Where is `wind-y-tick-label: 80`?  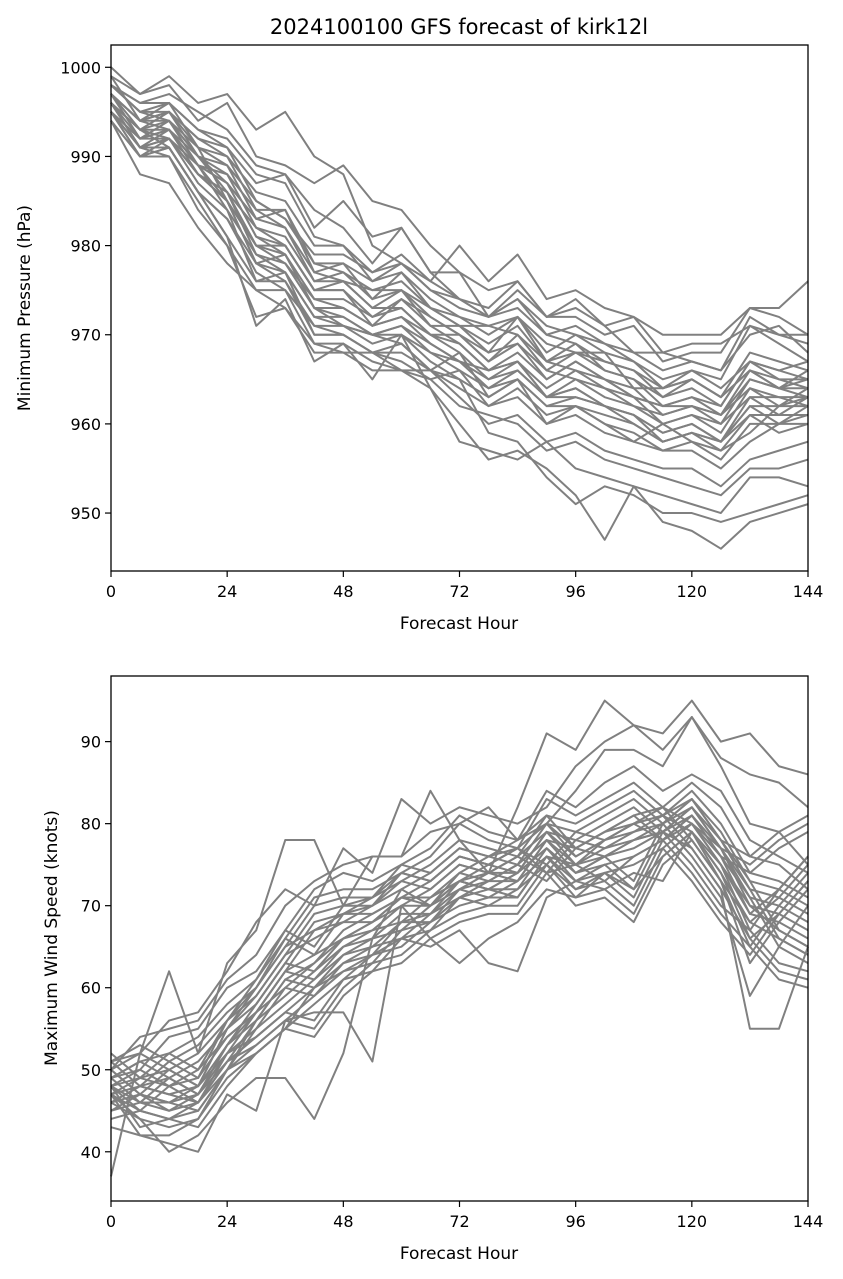
wind-y-tick-label: 80 is located at coordinates (91, 824).